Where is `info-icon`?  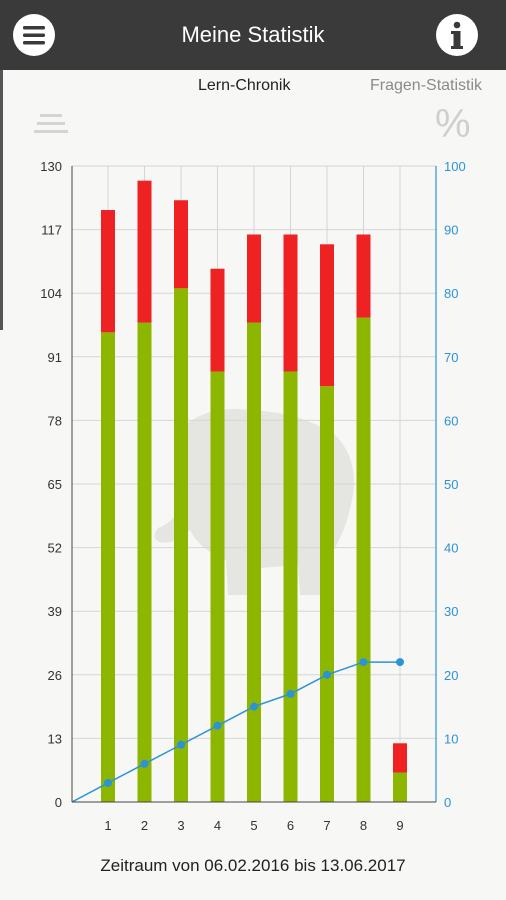
info-icon is located at coordinates (457, 35).